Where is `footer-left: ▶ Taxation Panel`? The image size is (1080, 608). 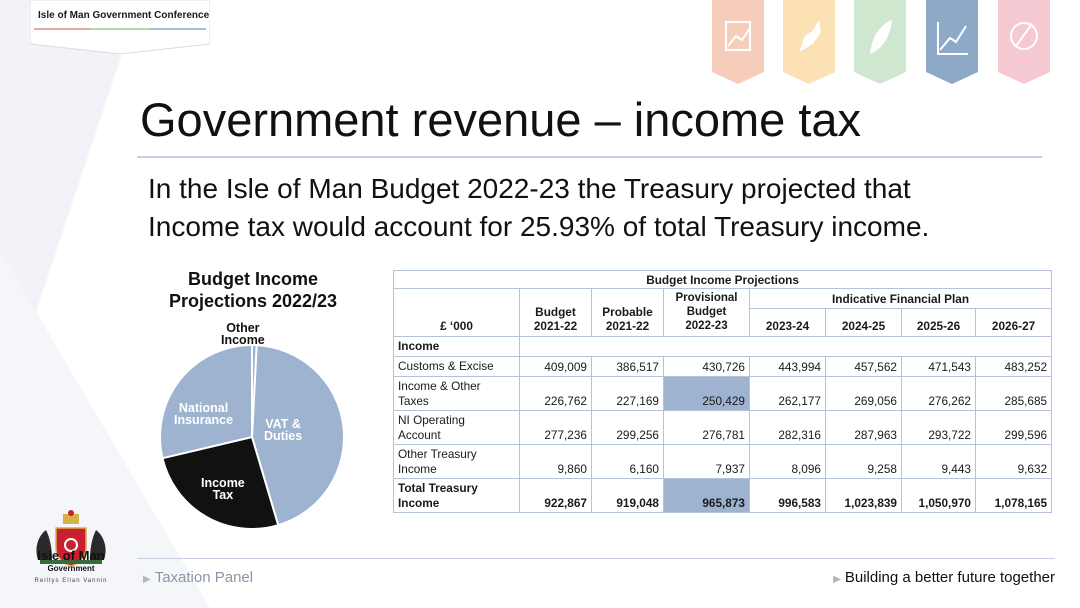 footer-left: ▶ Taxation Panel is located at coordinates (198, 577).